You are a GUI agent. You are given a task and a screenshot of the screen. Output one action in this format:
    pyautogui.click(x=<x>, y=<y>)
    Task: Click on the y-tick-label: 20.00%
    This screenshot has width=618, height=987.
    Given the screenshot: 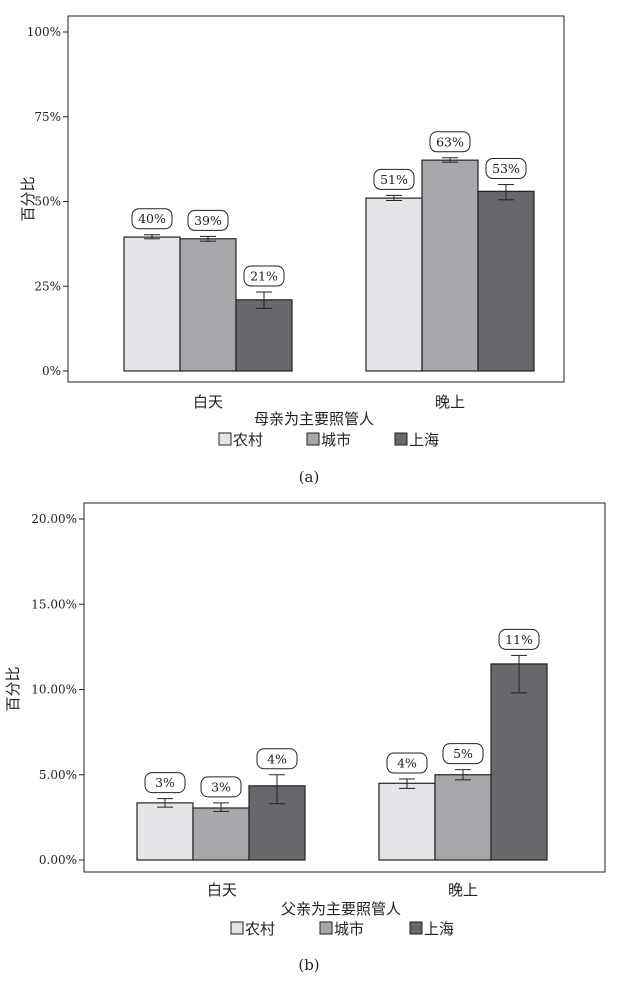 What is the action you would take?
    pyautogui.click(x=54, y=519)
    